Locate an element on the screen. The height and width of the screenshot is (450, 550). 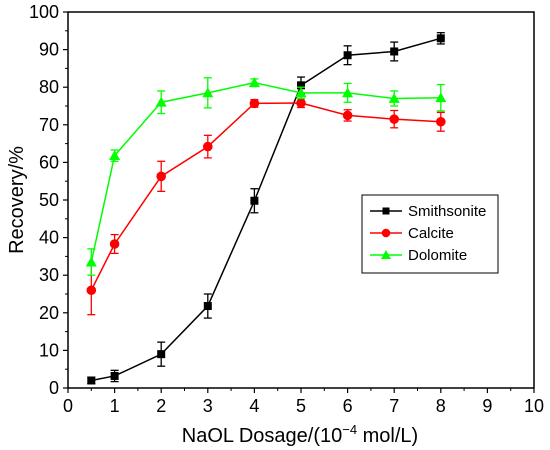
y-tick-label: 40 is located at coordinates (49, 238).